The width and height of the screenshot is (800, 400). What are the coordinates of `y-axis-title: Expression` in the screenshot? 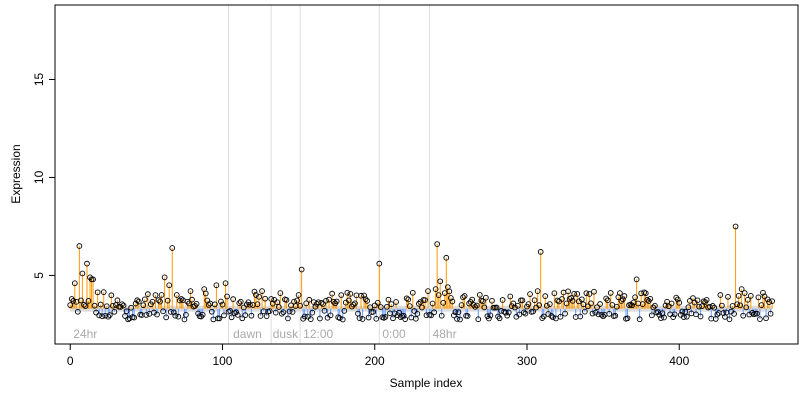 It's located at (16, 173).